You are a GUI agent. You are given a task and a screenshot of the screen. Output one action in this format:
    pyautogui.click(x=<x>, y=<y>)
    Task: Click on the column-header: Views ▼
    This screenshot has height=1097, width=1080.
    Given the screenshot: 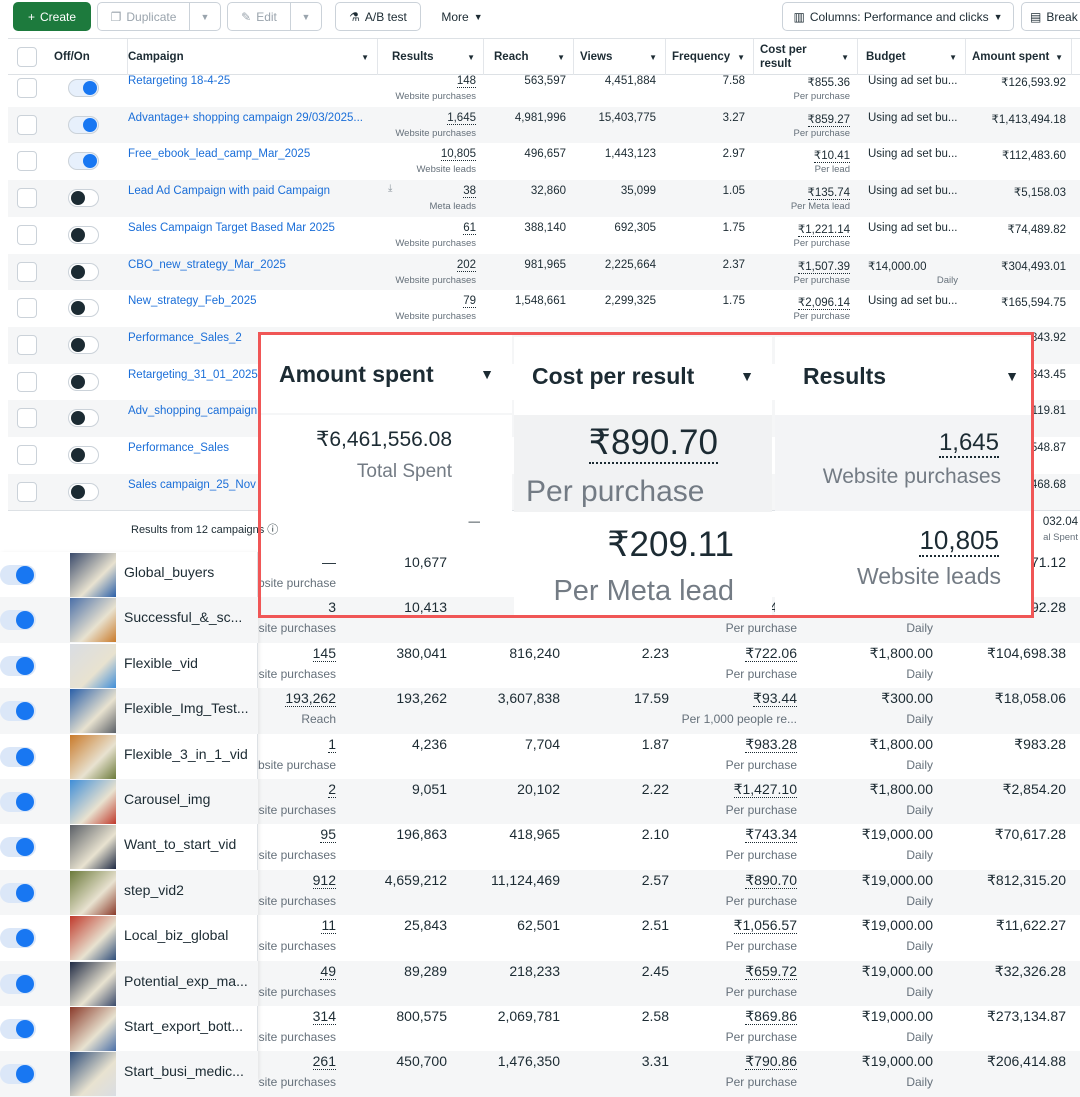 What is the action you would take?
    pyautogui.click(x=620, y=57)
    